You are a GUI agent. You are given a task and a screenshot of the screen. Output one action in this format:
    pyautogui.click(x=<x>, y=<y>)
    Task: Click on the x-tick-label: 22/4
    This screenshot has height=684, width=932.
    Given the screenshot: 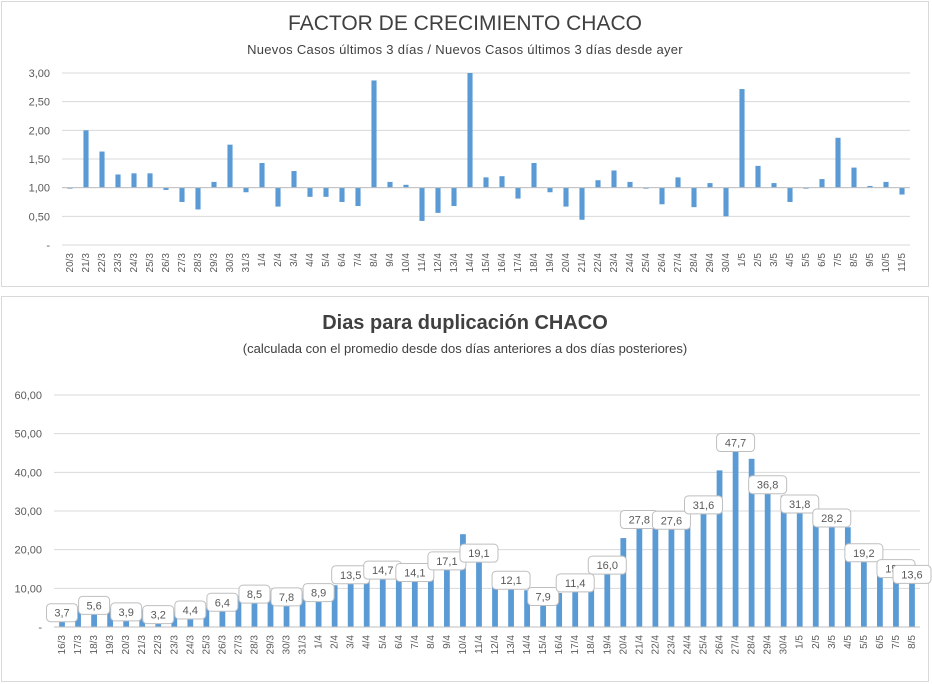 What is the action you would take?
    pyautogui.click(x=598, y=263)
    